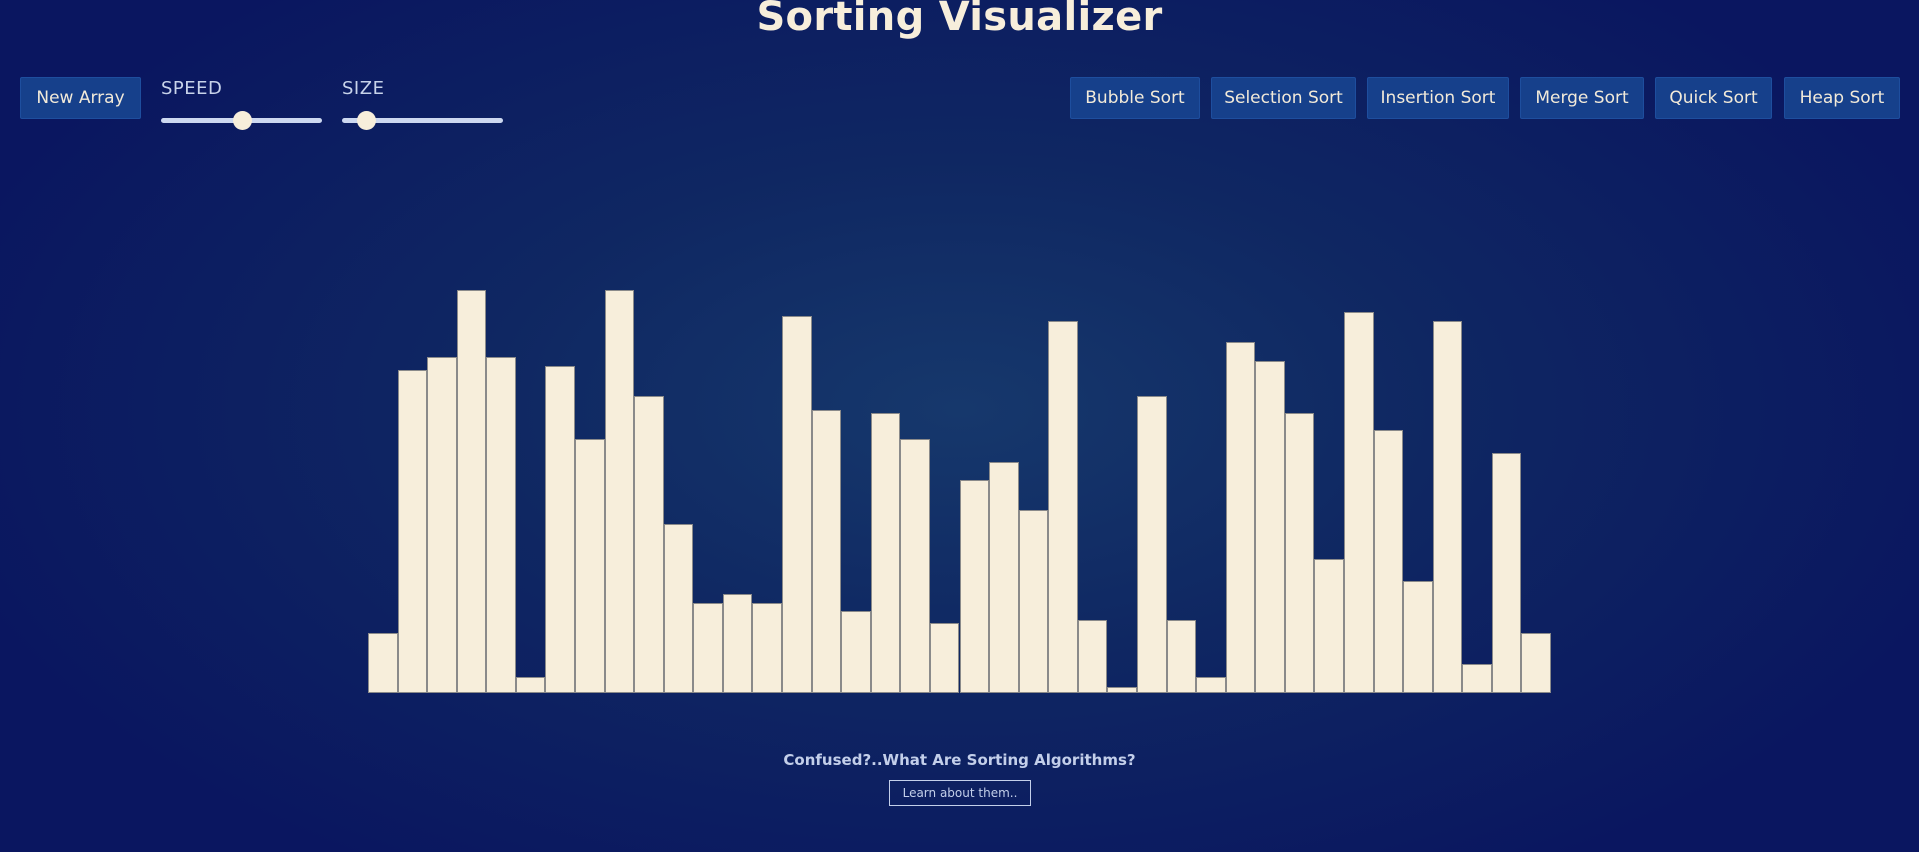  What do you see at coordinates (1438, 98) in the screenshot?
I see `insertion-sort-button: Insertion Sort` at bounding box center [1438, 98].